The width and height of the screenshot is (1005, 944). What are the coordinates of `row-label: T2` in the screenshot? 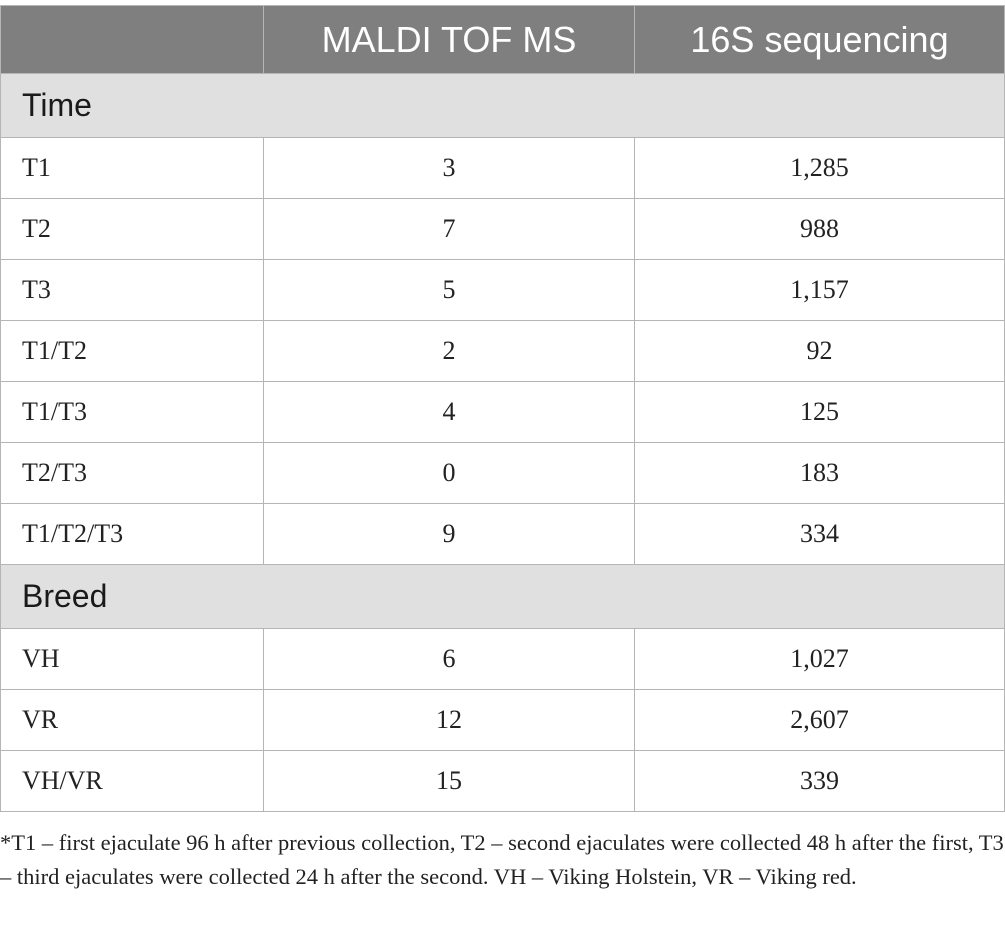 It's located at (132, 229).